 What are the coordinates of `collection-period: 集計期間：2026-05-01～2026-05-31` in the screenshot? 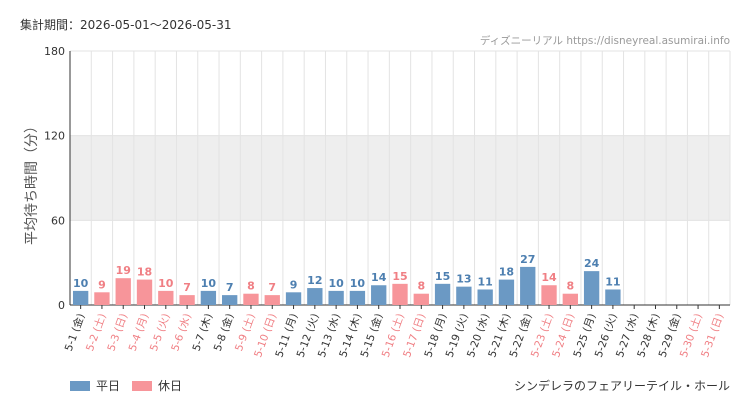 It's located at (126, 25).